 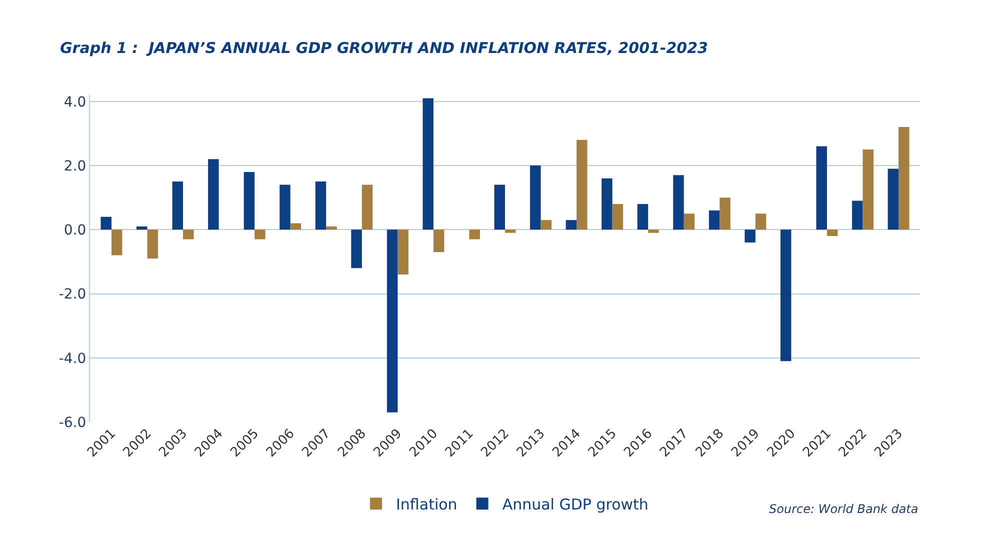 What do you see at coordinates (843, 509) in the screenshot?
I see `source-note: Source: World Bank data` at bounding box center [843, 509].